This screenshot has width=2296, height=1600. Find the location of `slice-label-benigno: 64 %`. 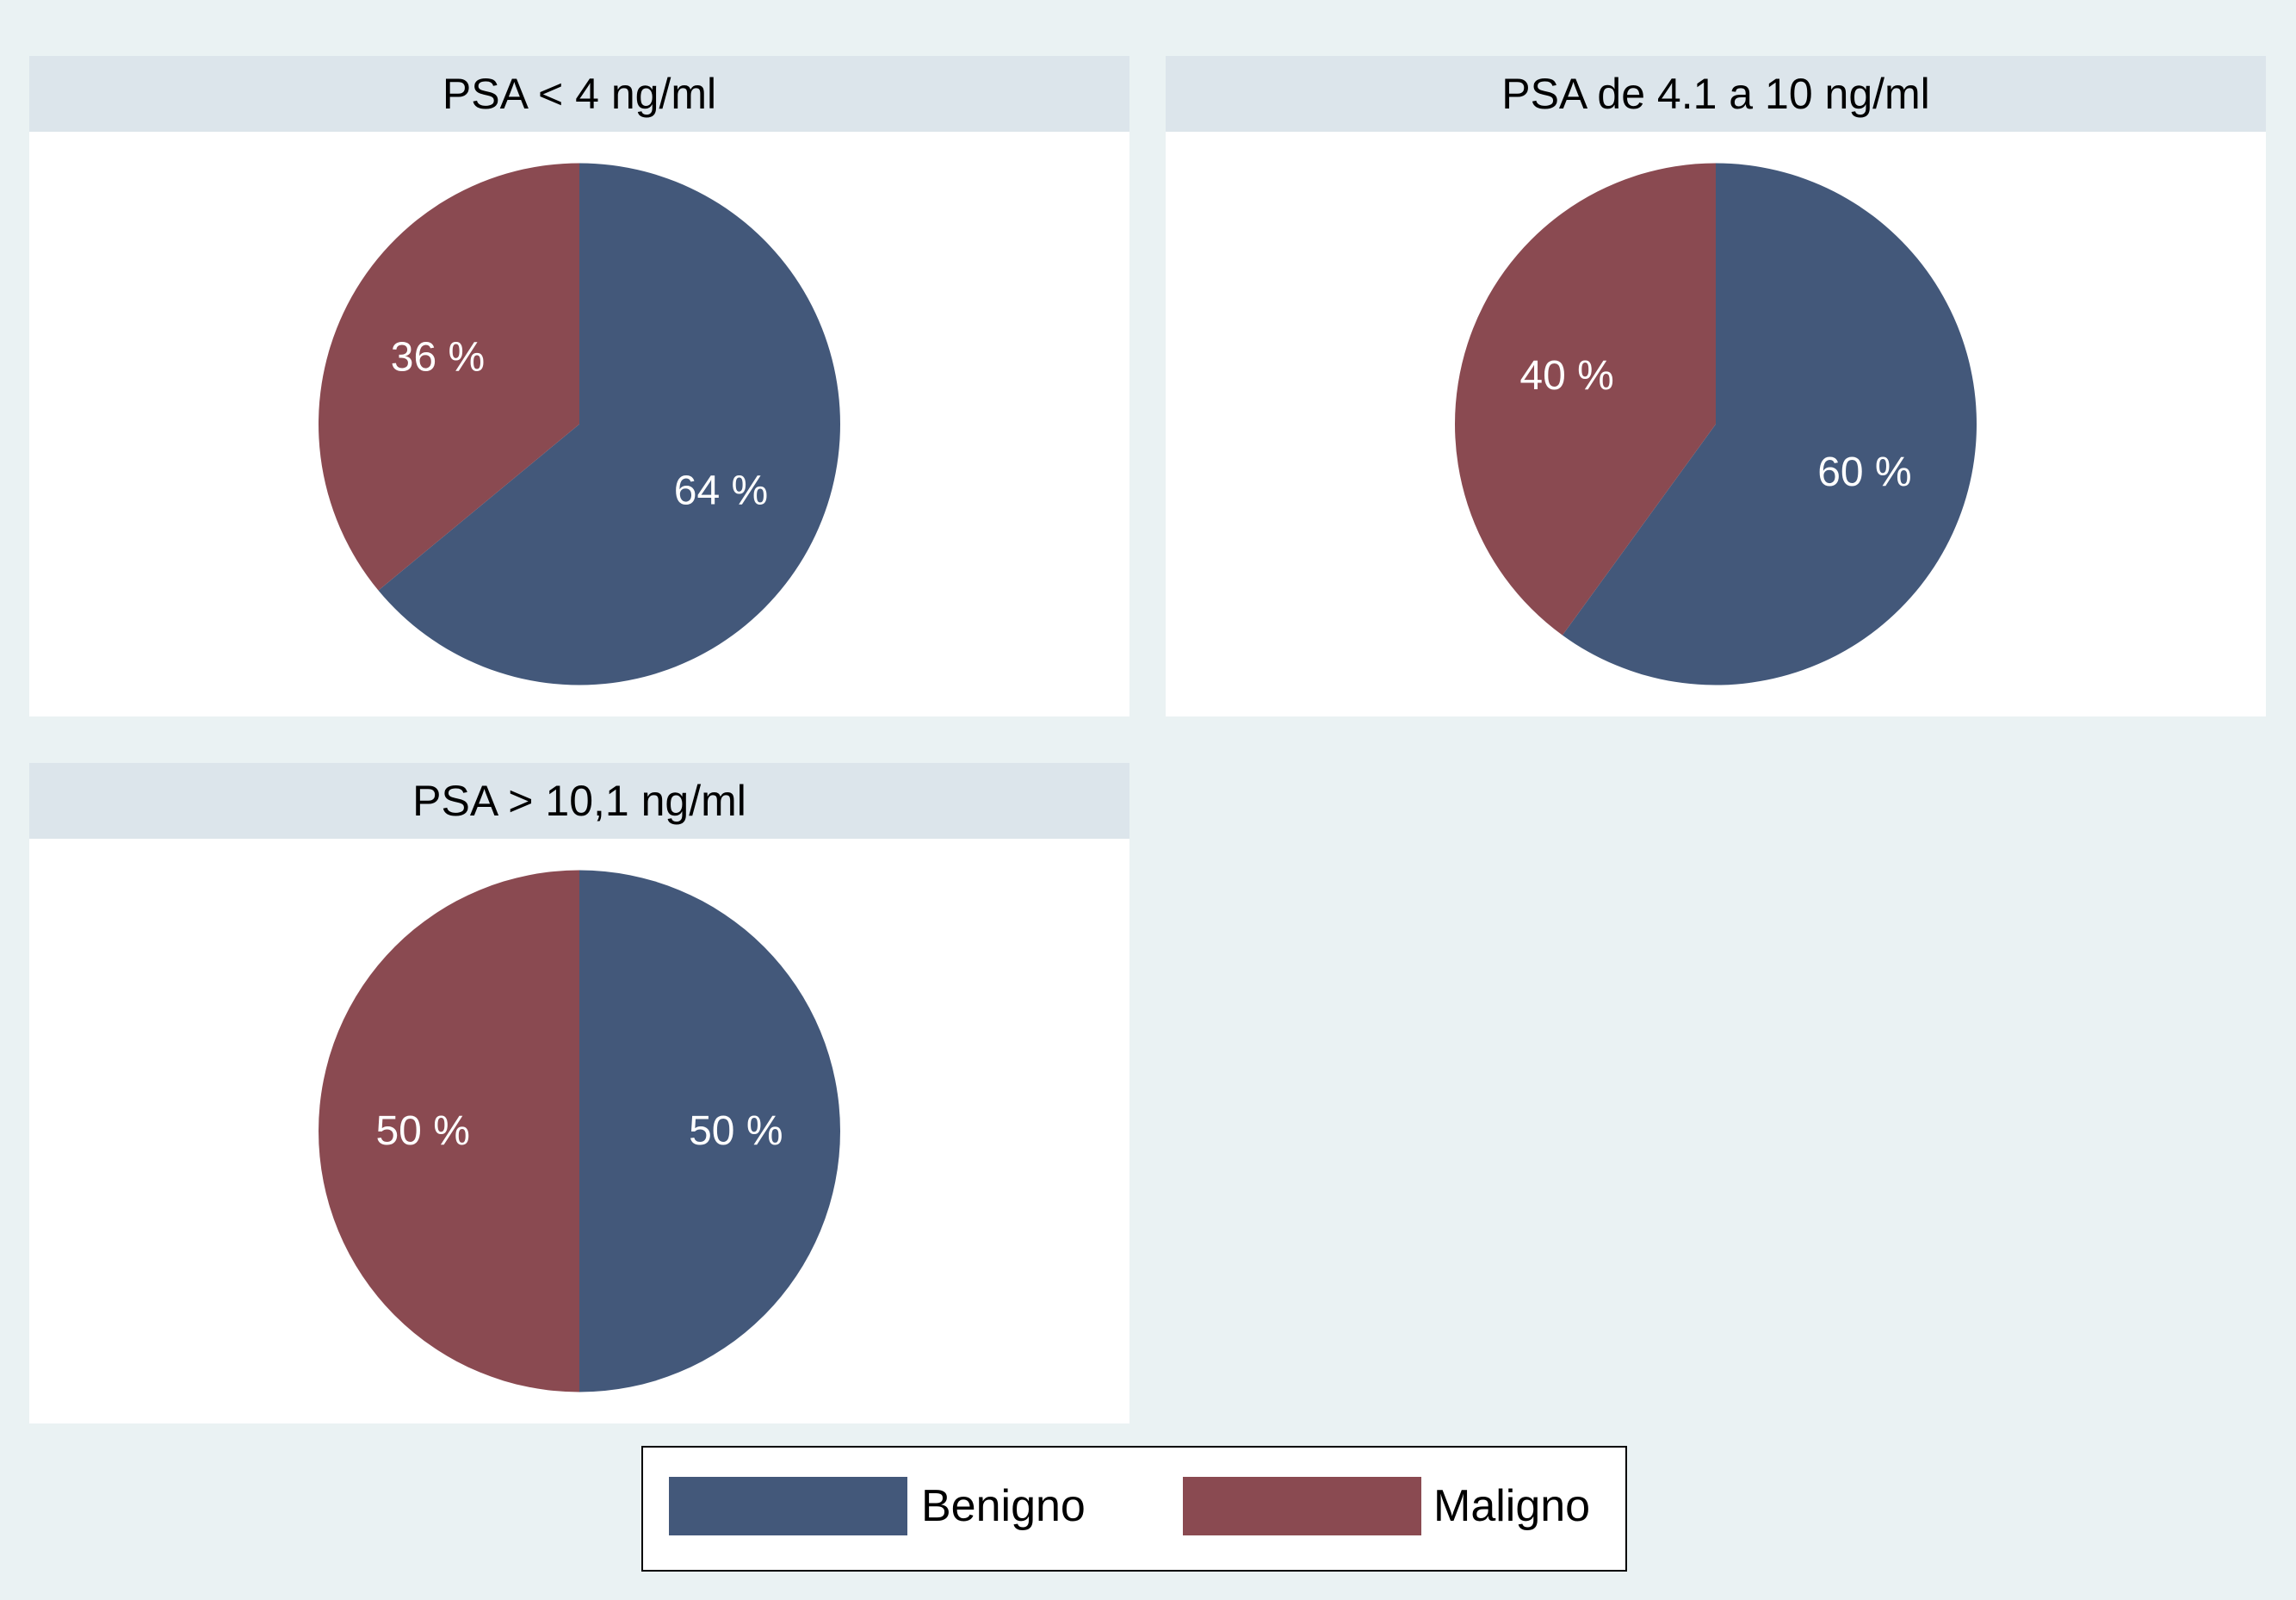

slice-label-benigno: 64 % is located at coordinates (721, 490).